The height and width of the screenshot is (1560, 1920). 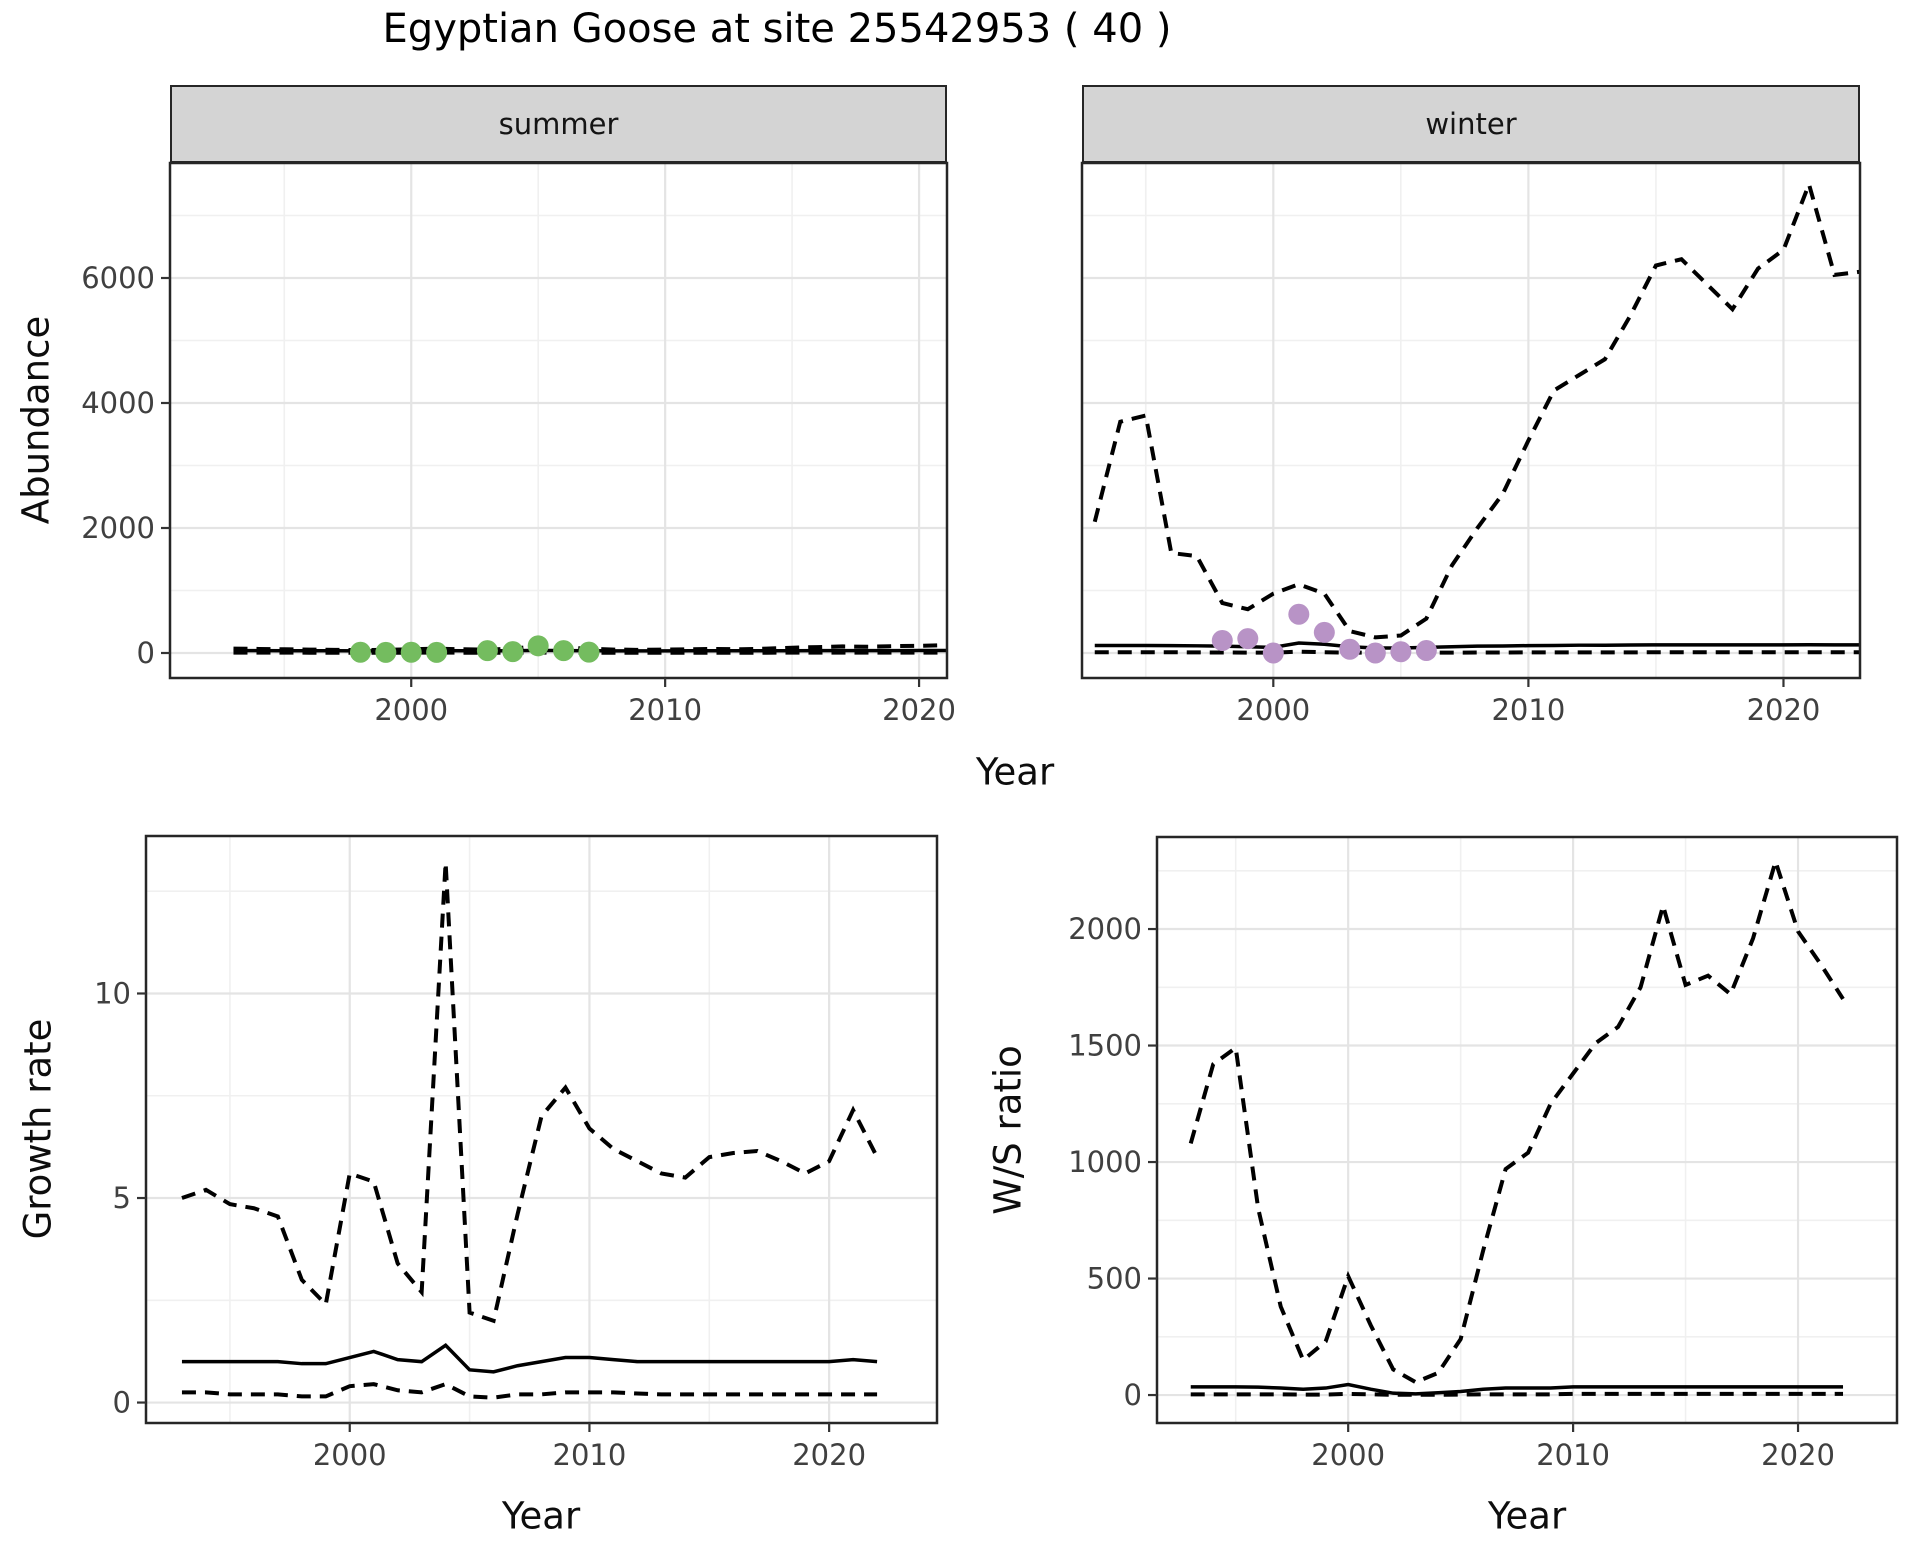 I want to click on y-axis-tick-label: 1500, so click(x=1105, y=1046).